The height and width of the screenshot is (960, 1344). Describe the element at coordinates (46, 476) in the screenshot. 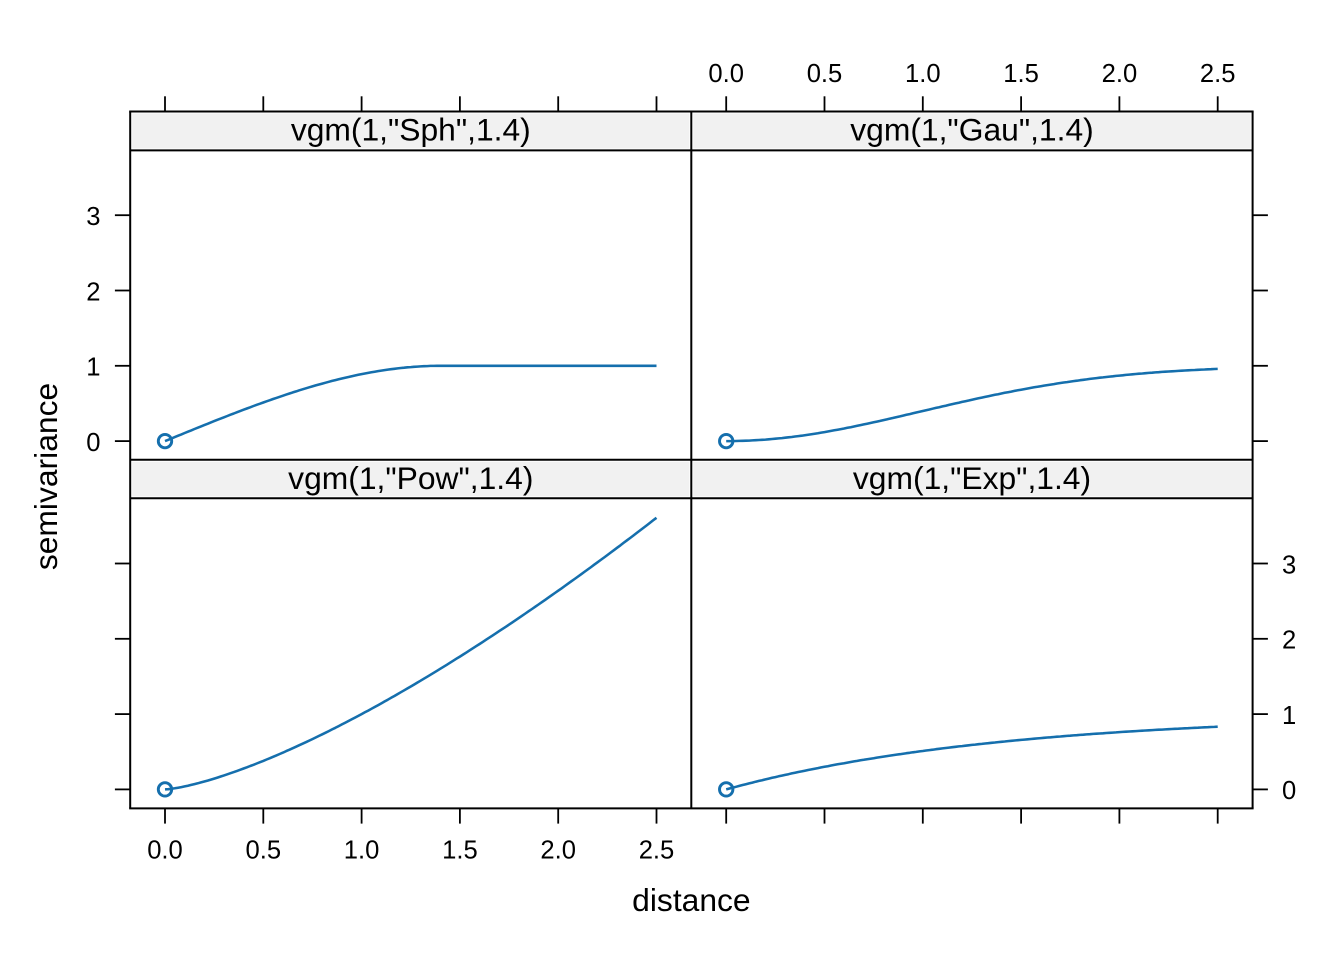

I see `svg-text: semivariance` at that location.